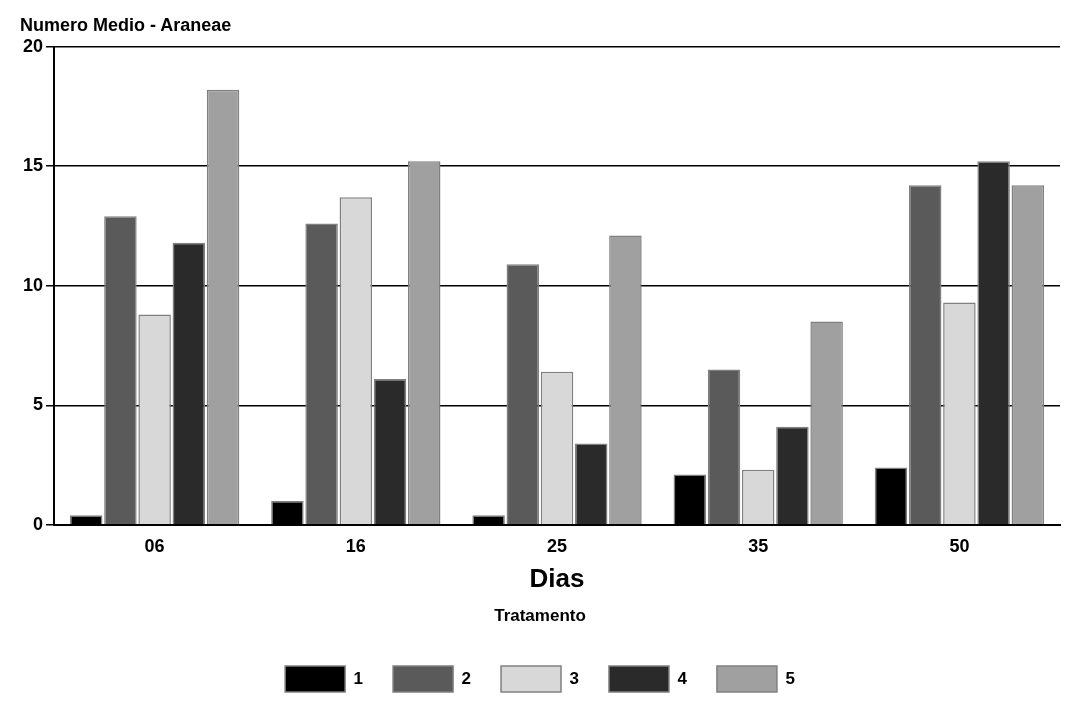  What do you see at coordinates (790, 678) in the screenshot?
I see `legend-label: 5` at bounding box center [790, 678].